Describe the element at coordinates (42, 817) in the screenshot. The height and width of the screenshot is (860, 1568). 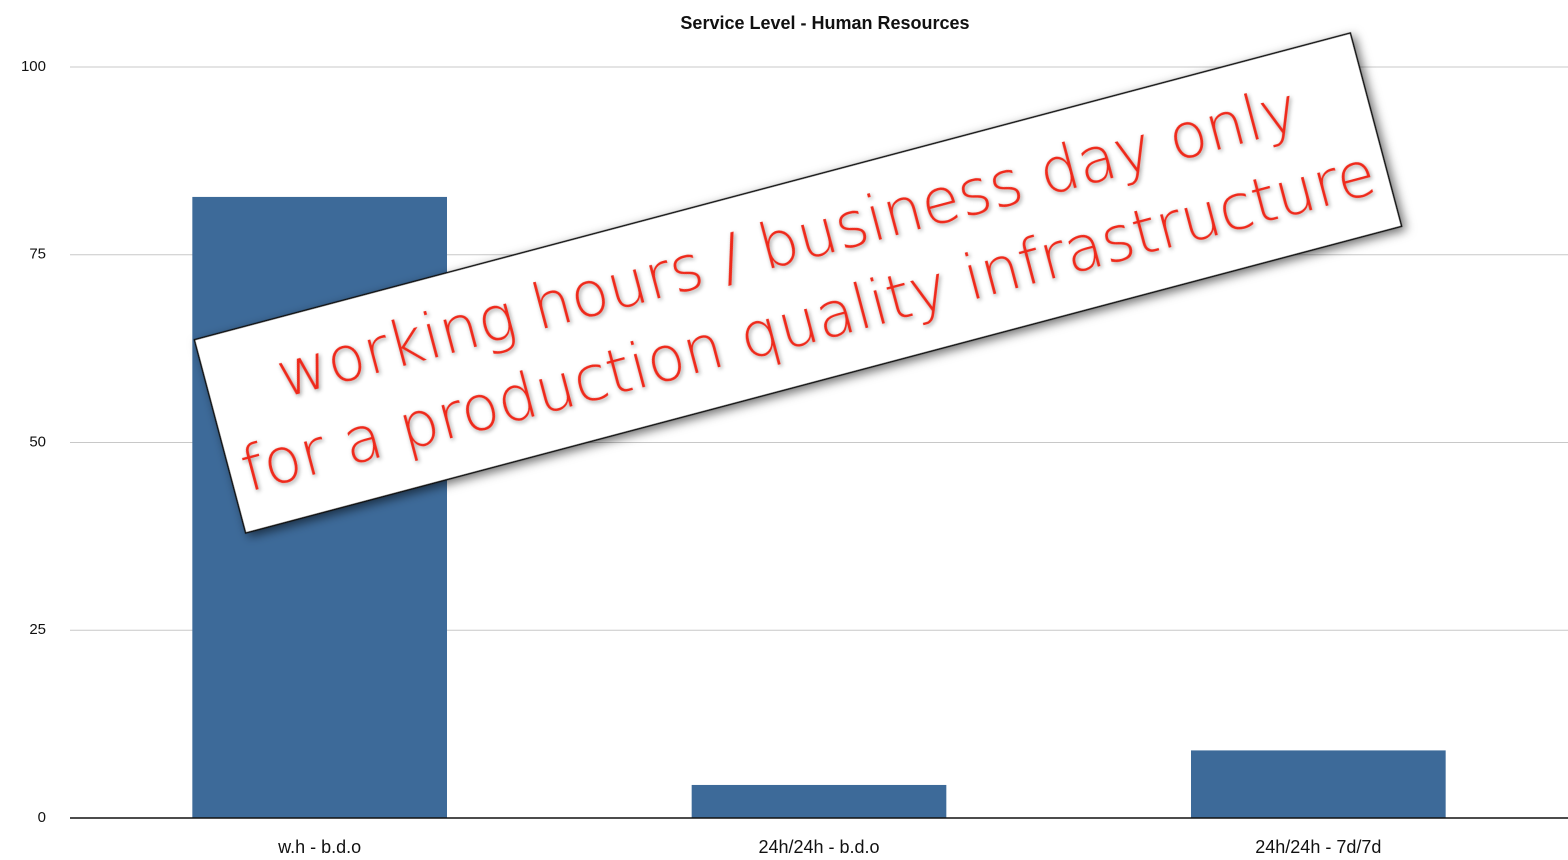
I see `y-tick-label: 0` at that location.